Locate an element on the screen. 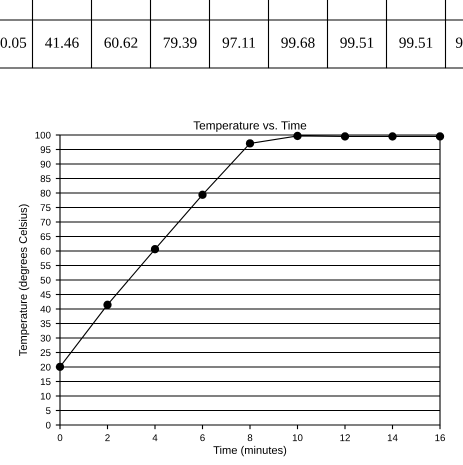 This screenshot has width=463, height=465. y-tick-label: 30 is located at coordinates (45, 338).